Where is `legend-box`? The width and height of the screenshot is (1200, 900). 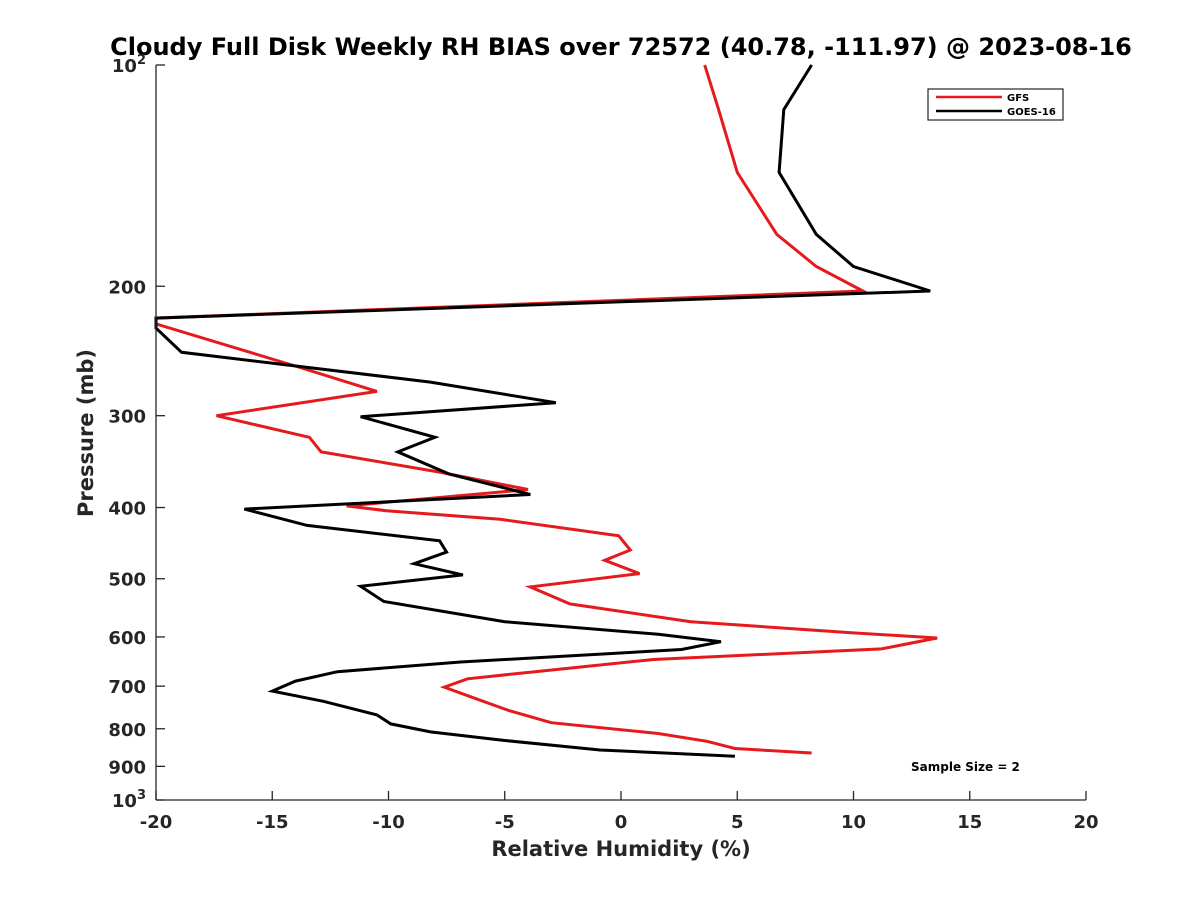 legend-box is located at coordinates (995, 104).